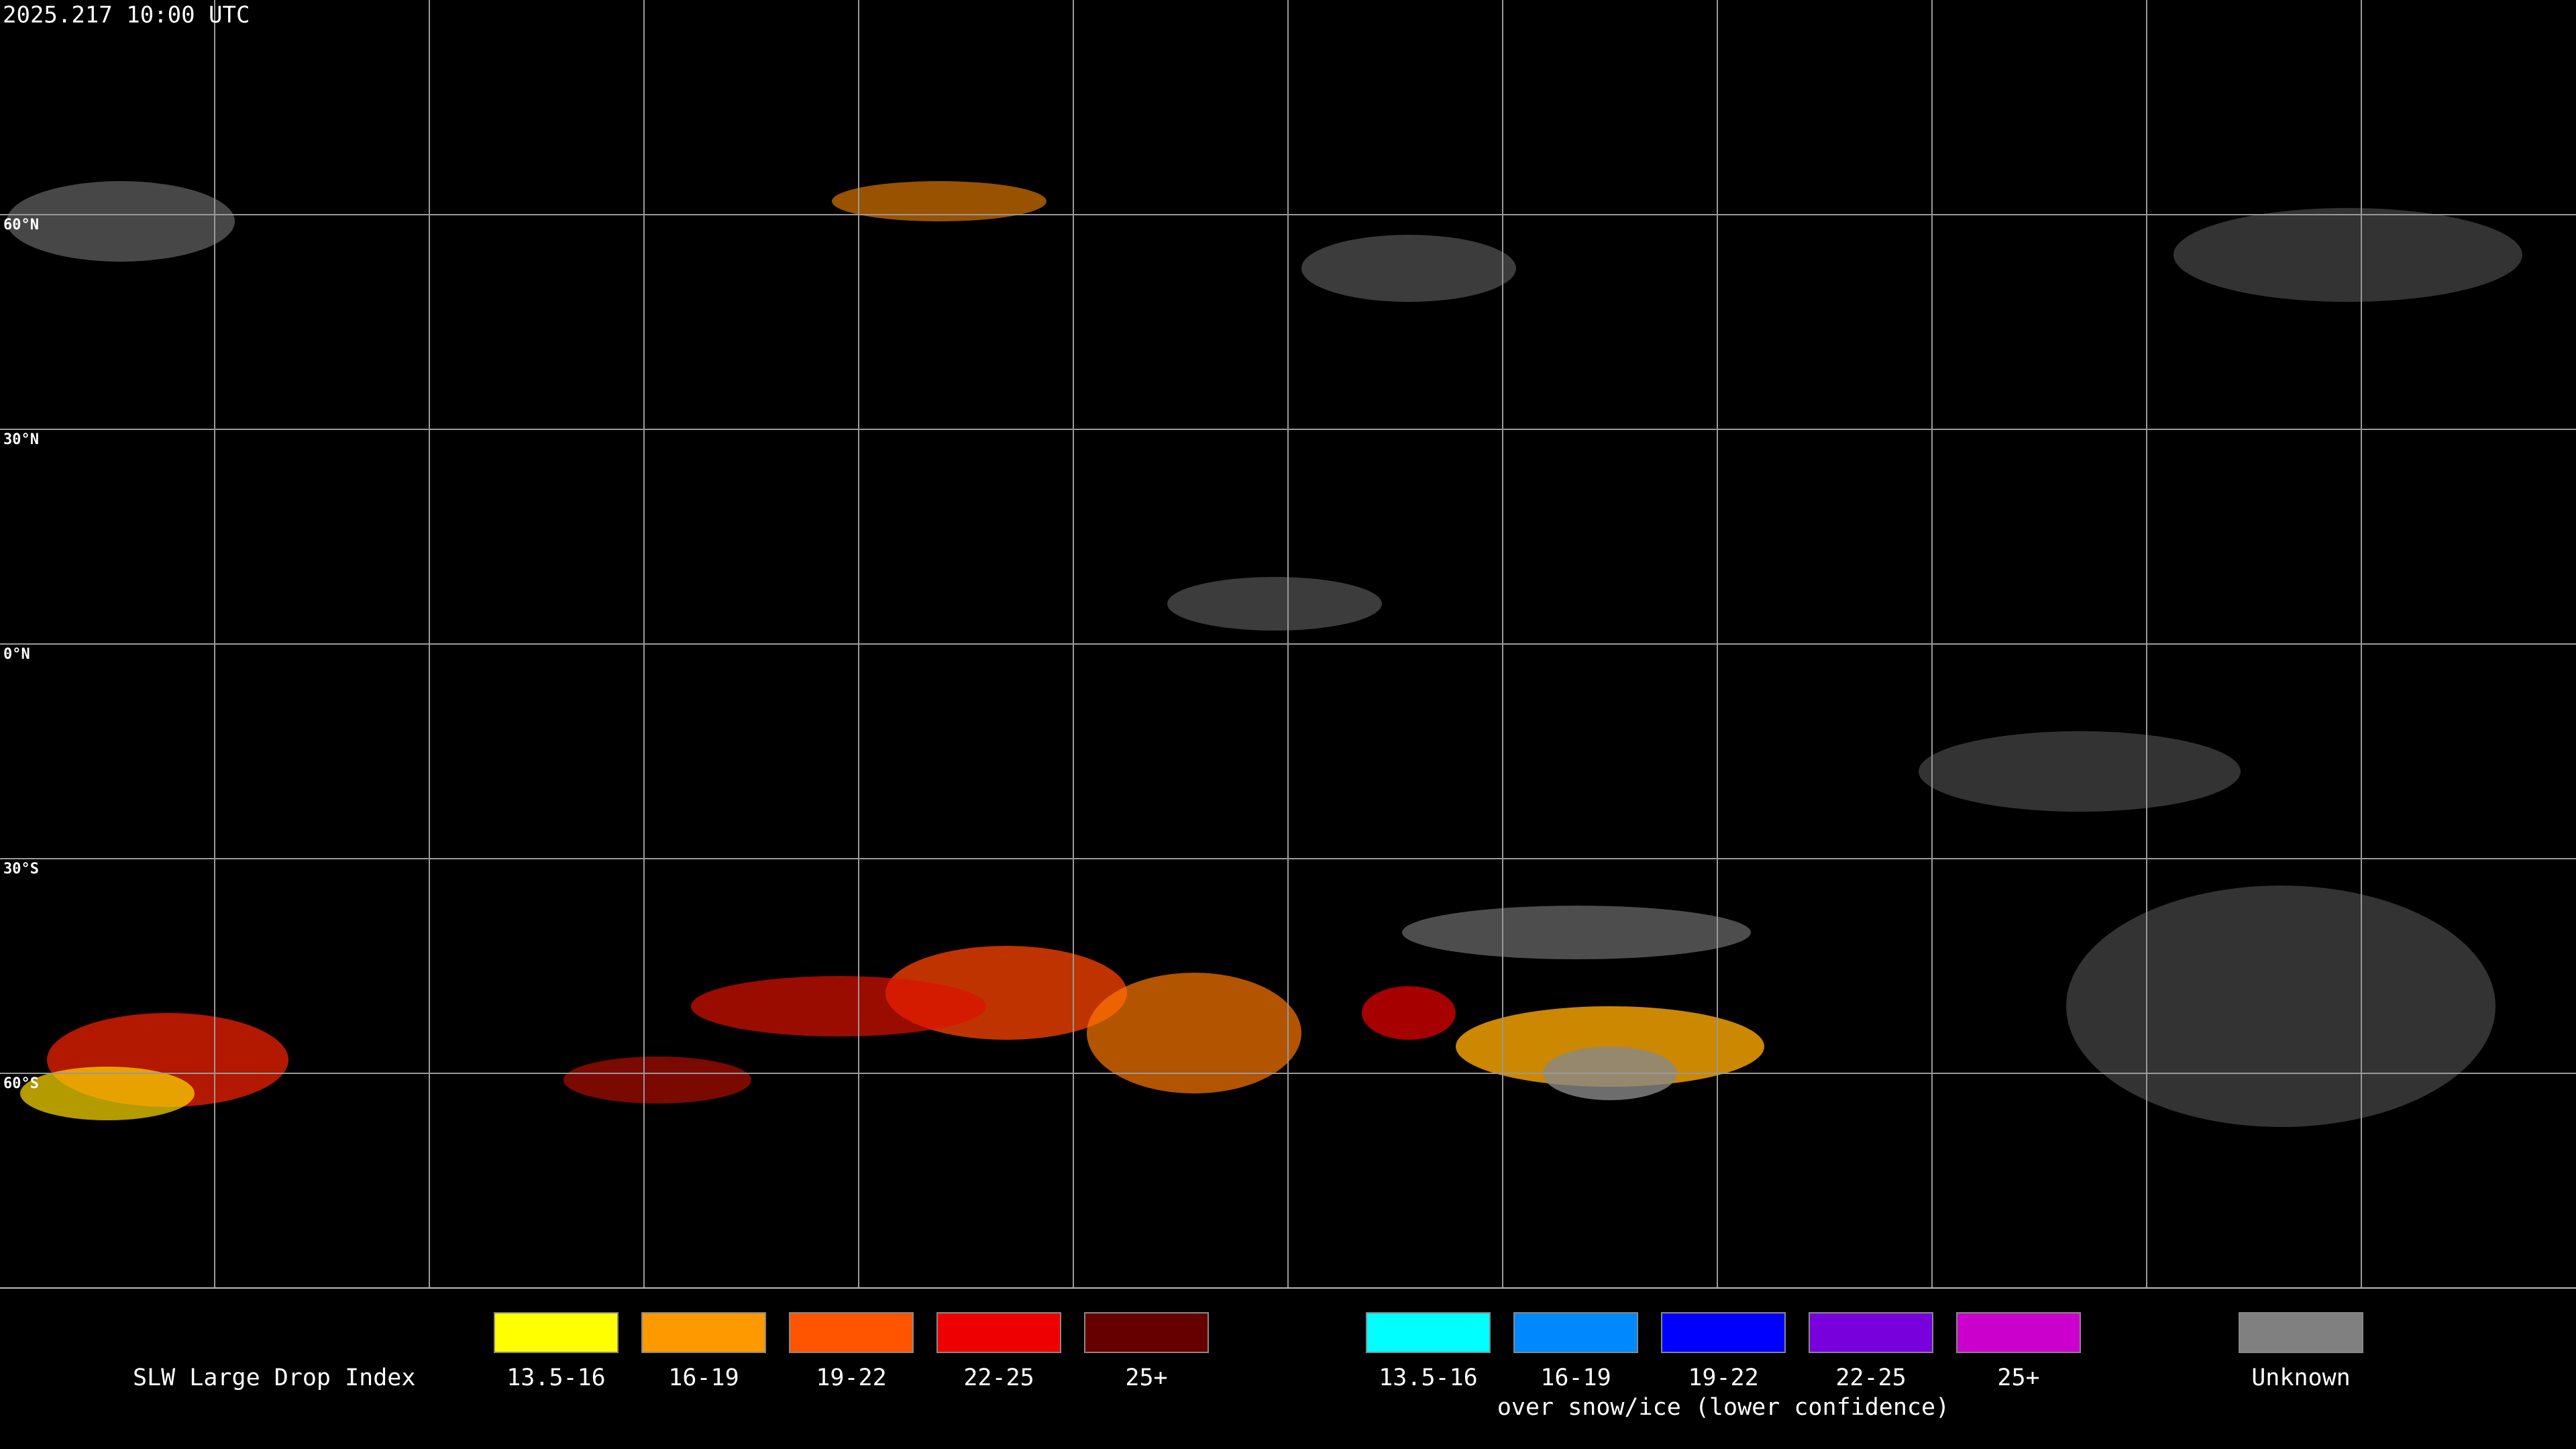 The height and width of the screenshot is (1449, 2576). I want to click on latitude-label: 60°N, so click(21, 225).